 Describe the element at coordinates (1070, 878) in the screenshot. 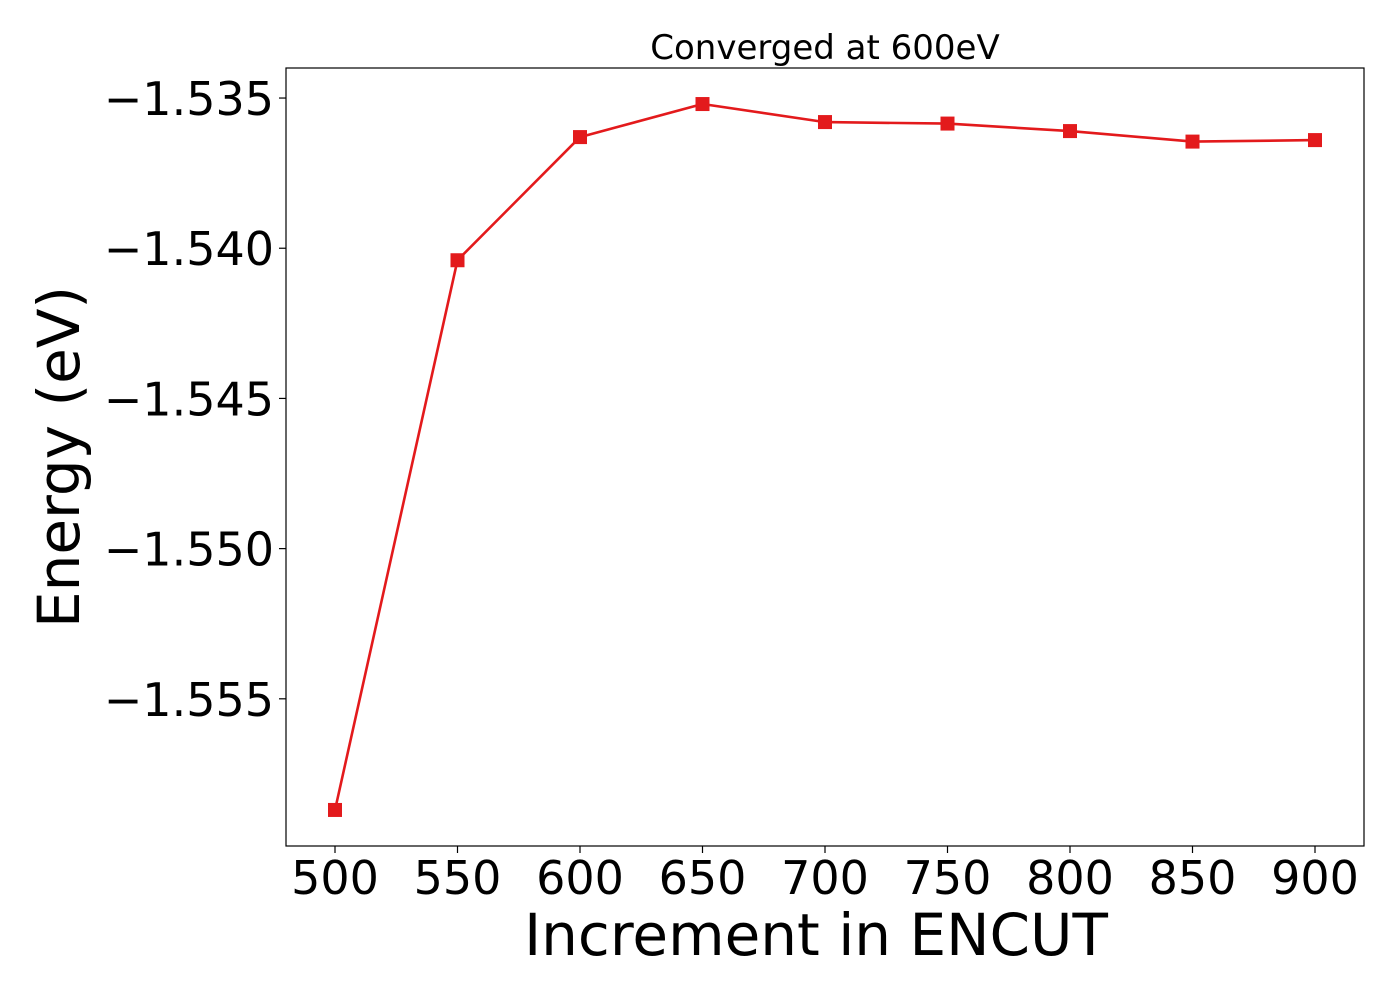

I see `x-tick-label: 800` at that location.